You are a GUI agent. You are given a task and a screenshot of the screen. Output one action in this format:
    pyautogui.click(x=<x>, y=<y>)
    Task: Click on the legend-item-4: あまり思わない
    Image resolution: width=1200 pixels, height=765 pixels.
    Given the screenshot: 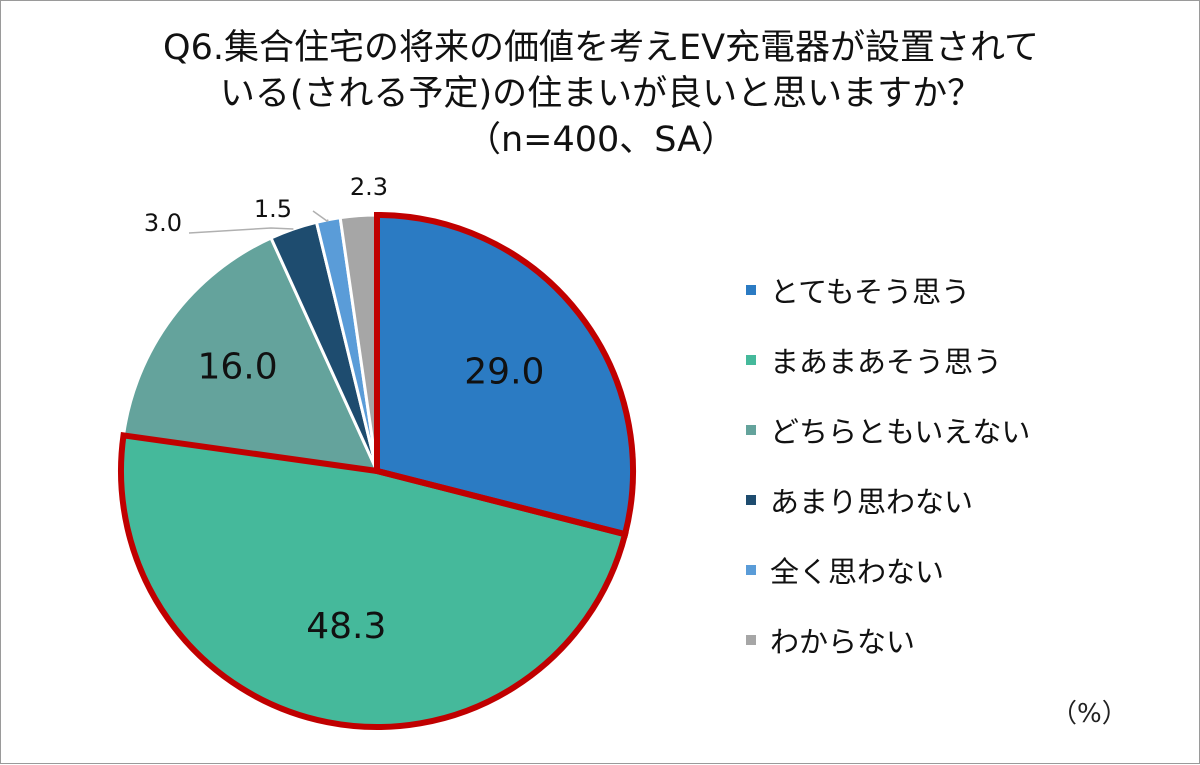 What is the action you would take?
    pyautogui.click(x=888, y=500)
    